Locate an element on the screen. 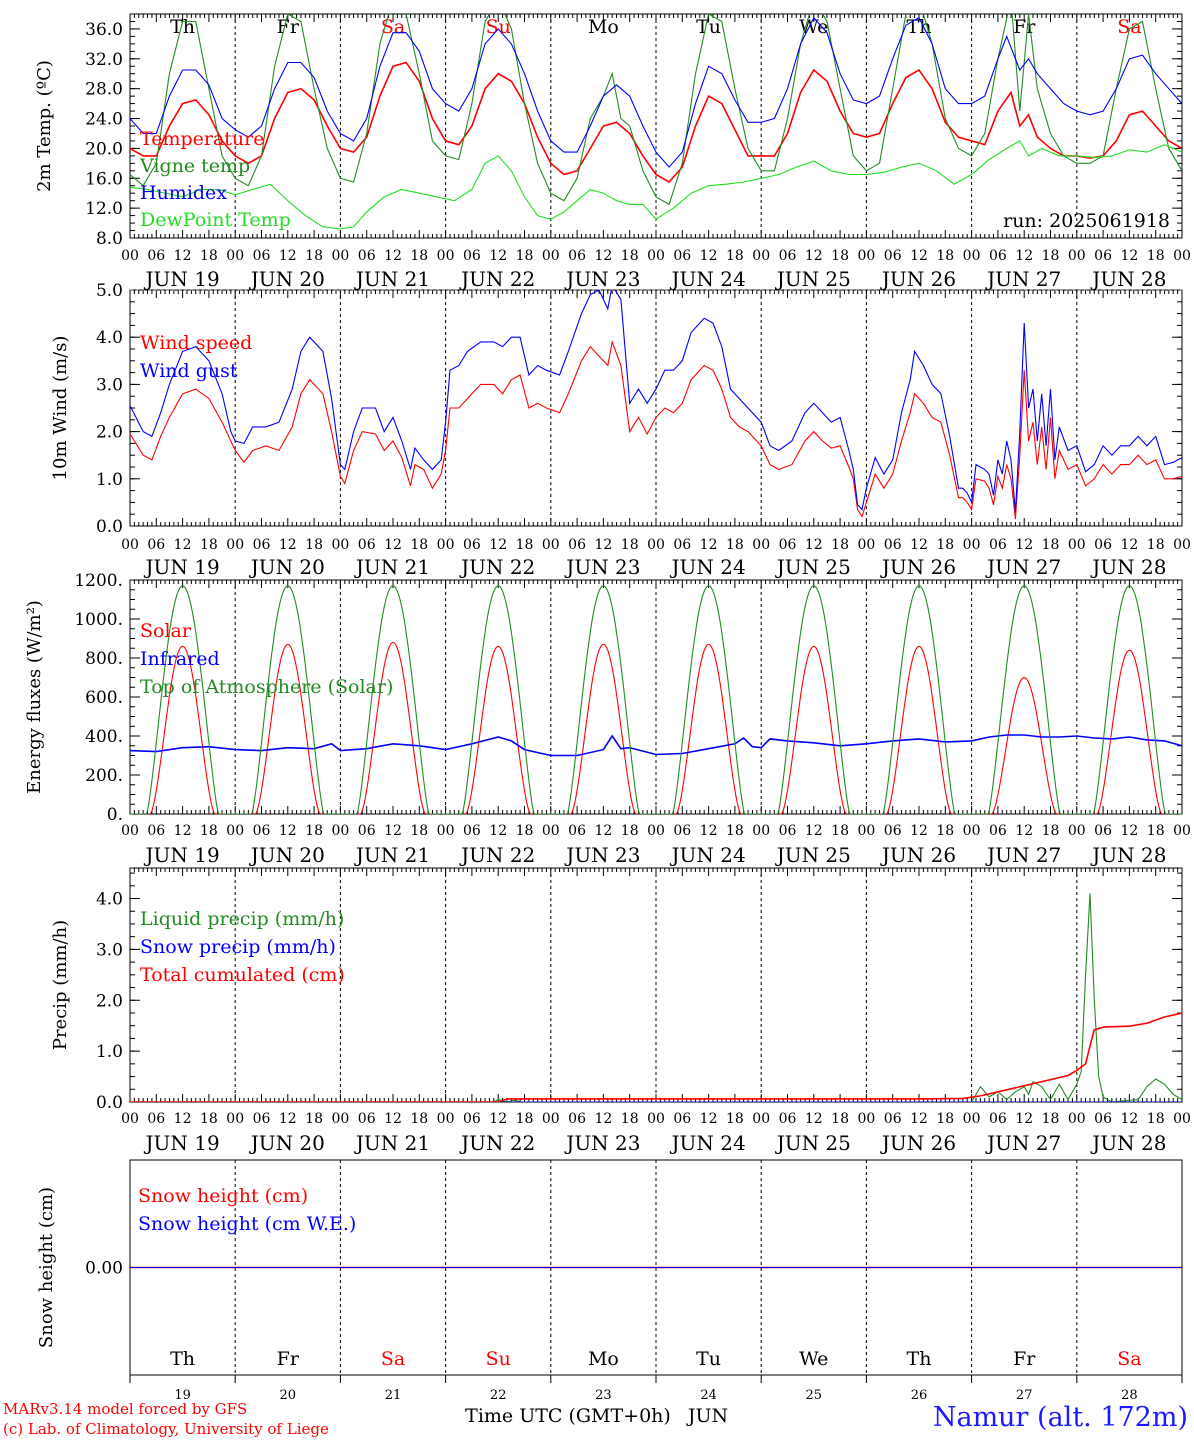 The height and width of the screenshot is (1440, 1194). precip-date-label: JUN 26 is located at coordinates (918, 1143).